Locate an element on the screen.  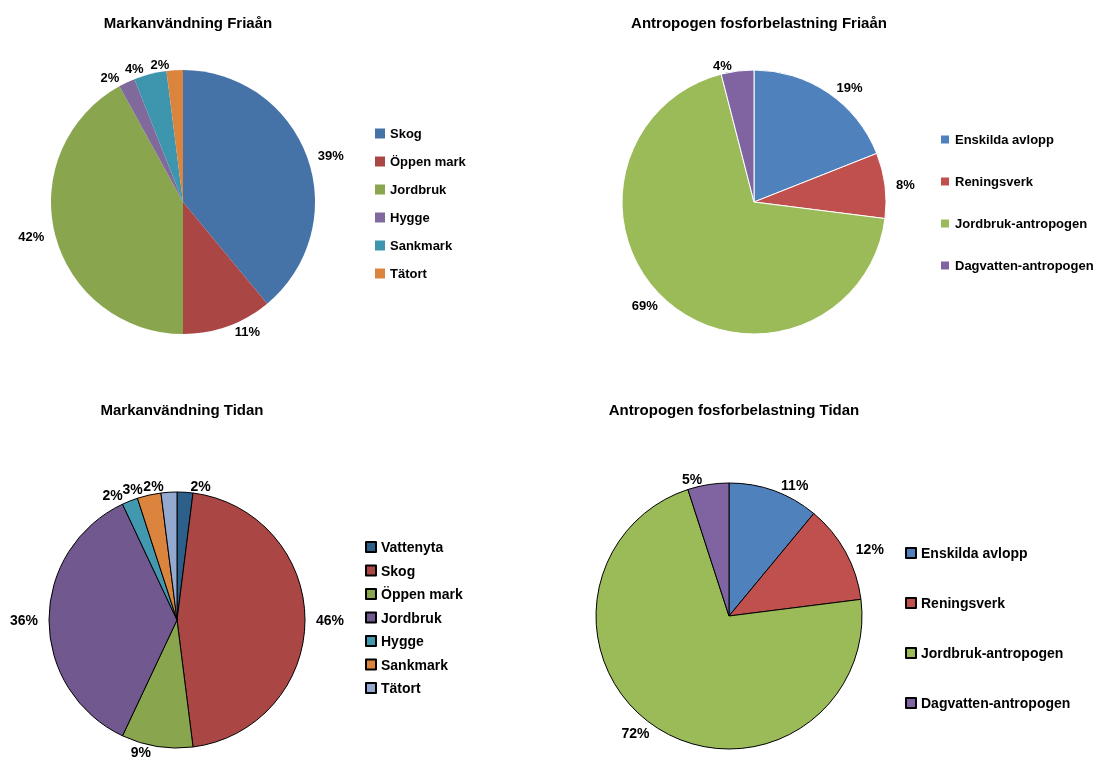
data-label: 12% is located at coordinates (870, 549).